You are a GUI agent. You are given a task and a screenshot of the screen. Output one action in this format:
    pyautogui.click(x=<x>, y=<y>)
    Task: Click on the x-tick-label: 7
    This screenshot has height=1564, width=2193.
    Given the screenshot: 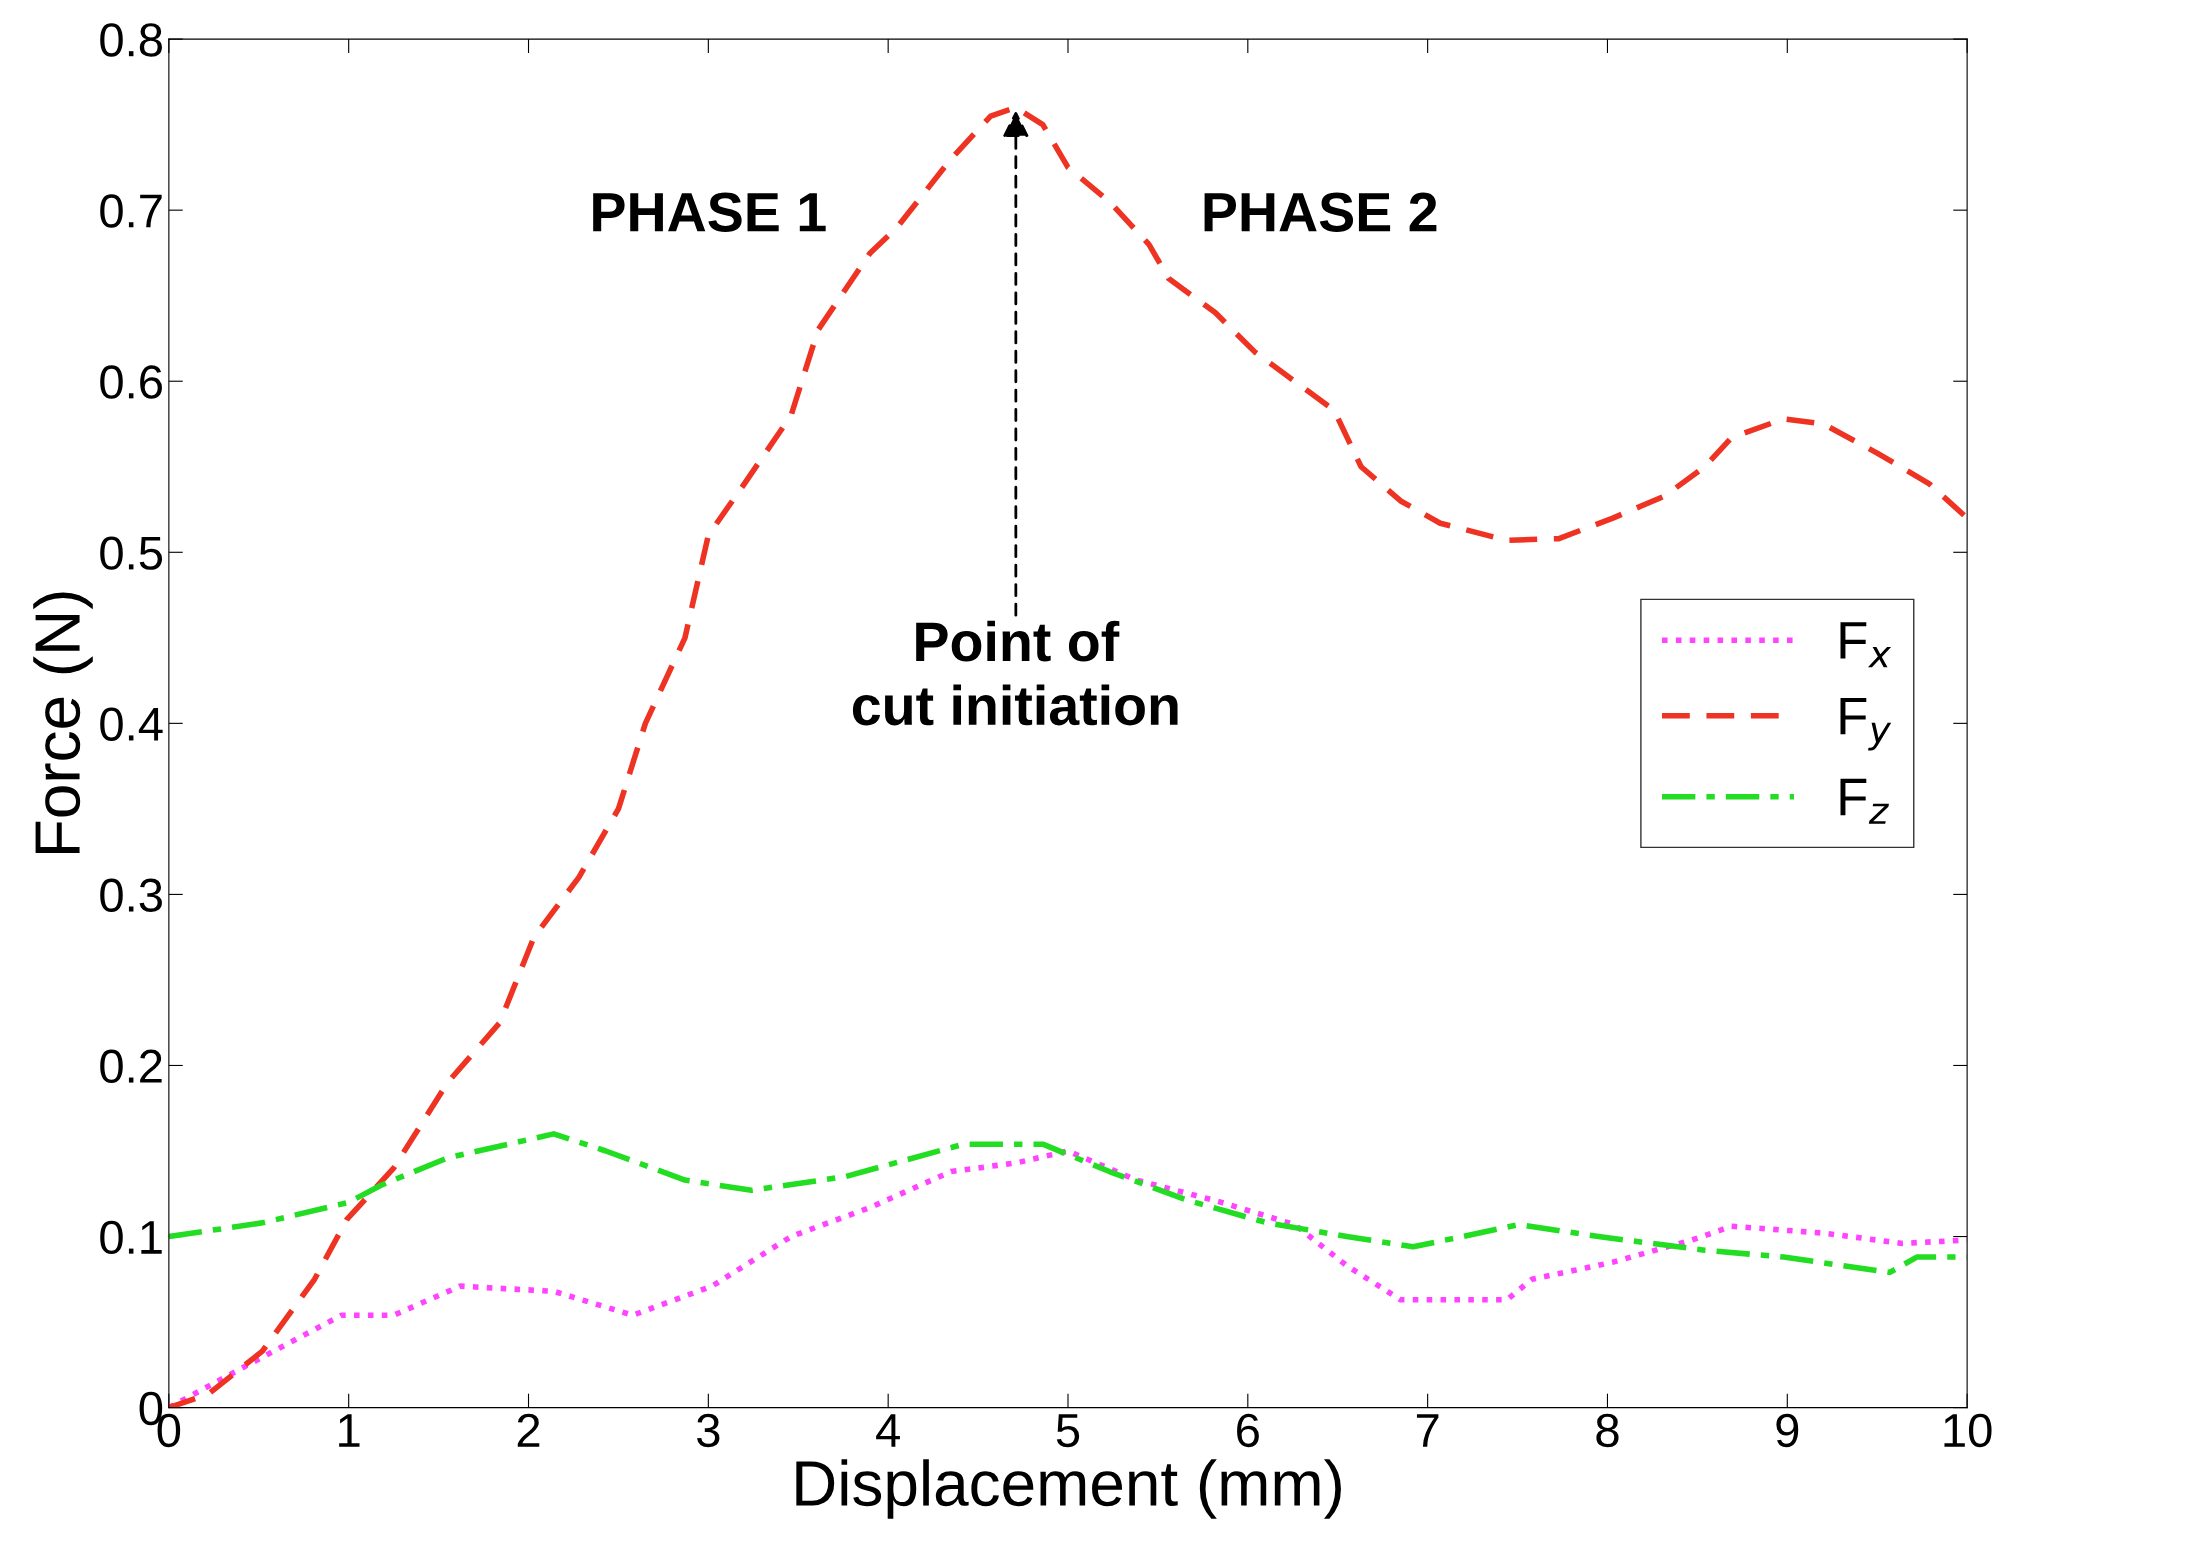 What is the action you would take?
    pyautogui.click(x=1427, y=1430)
    